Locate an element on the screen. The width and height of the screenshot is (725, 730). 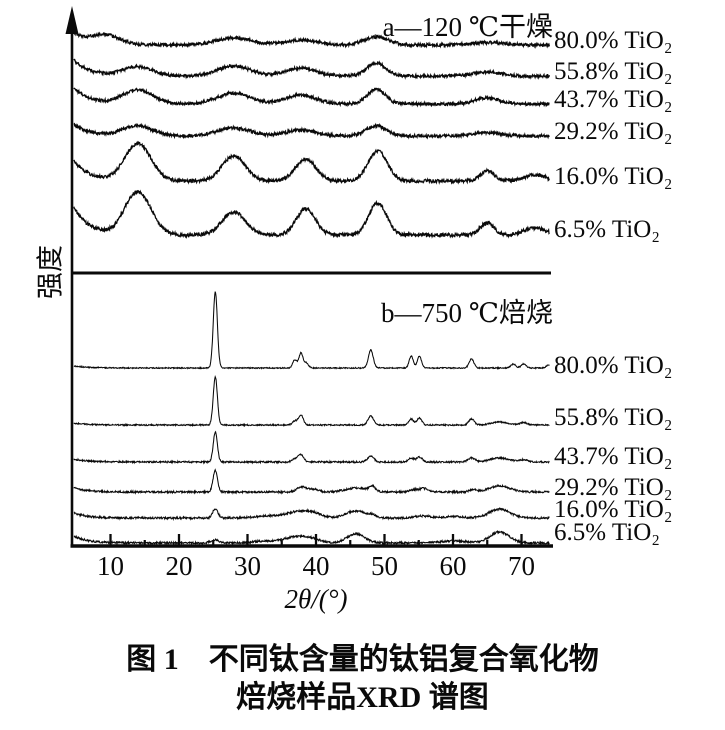
panel-b-title: b—750 ℃焙烧 is located at coordinates (467, 313).